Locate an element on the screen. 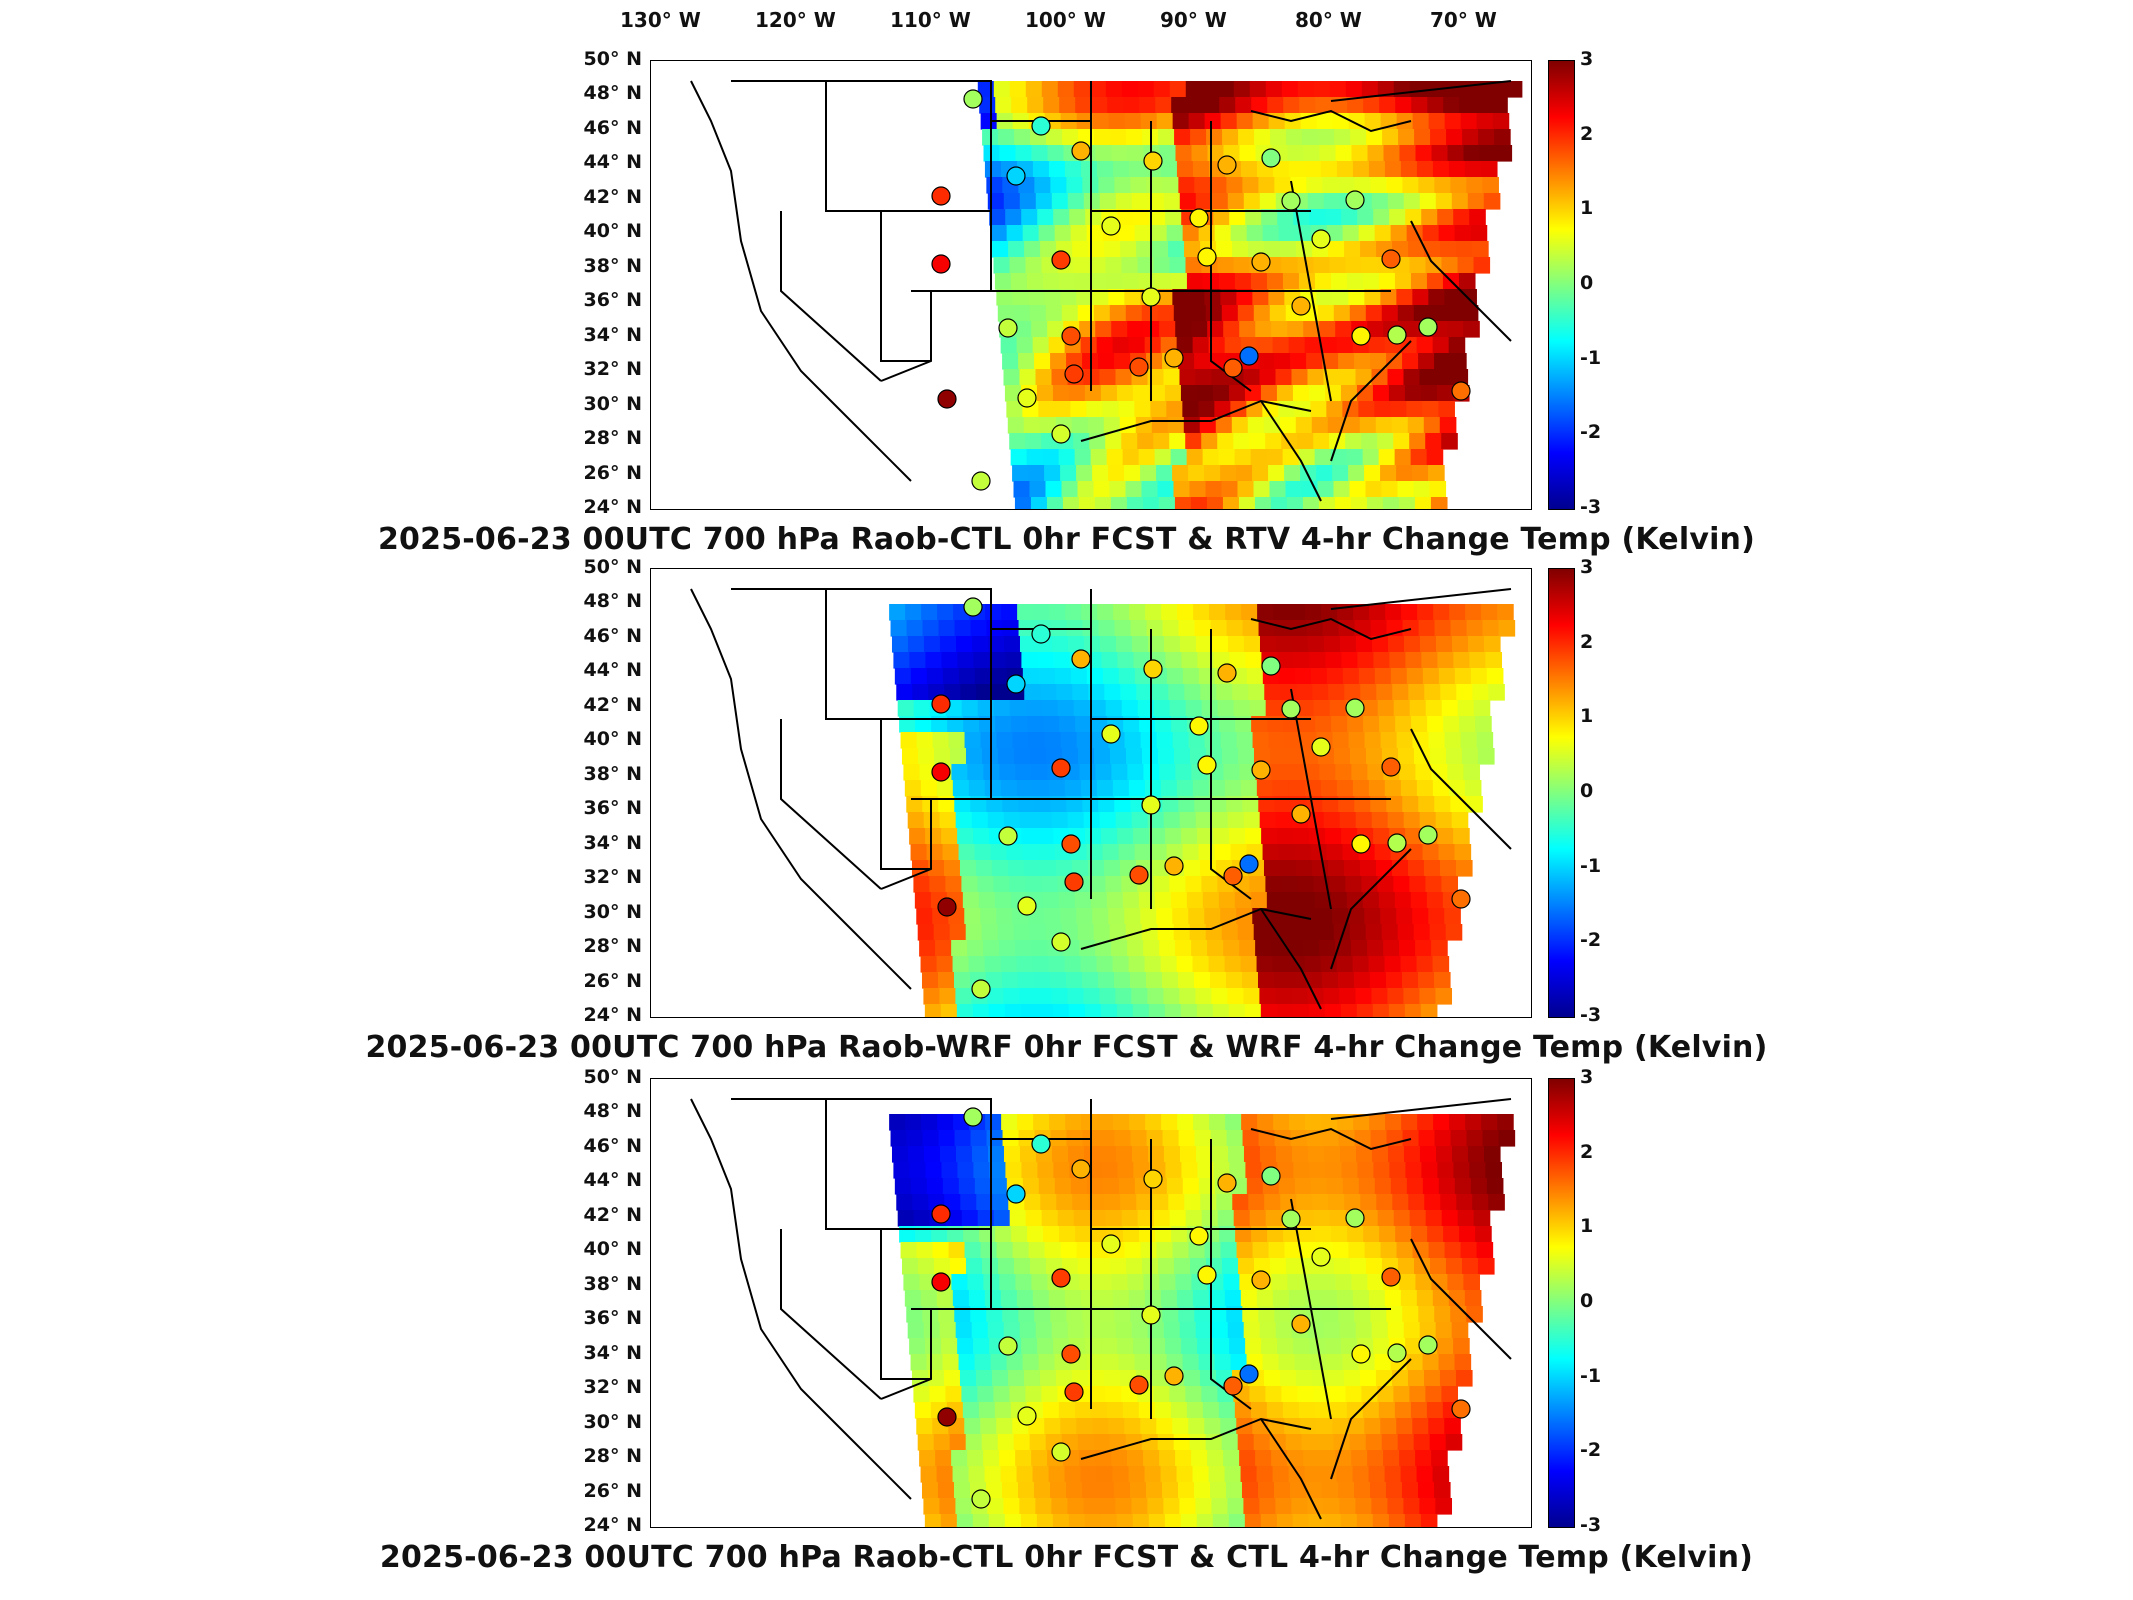 The width and height of the screenshot is (2133, 1600). colorbar is located at coordinates (1561, 793).